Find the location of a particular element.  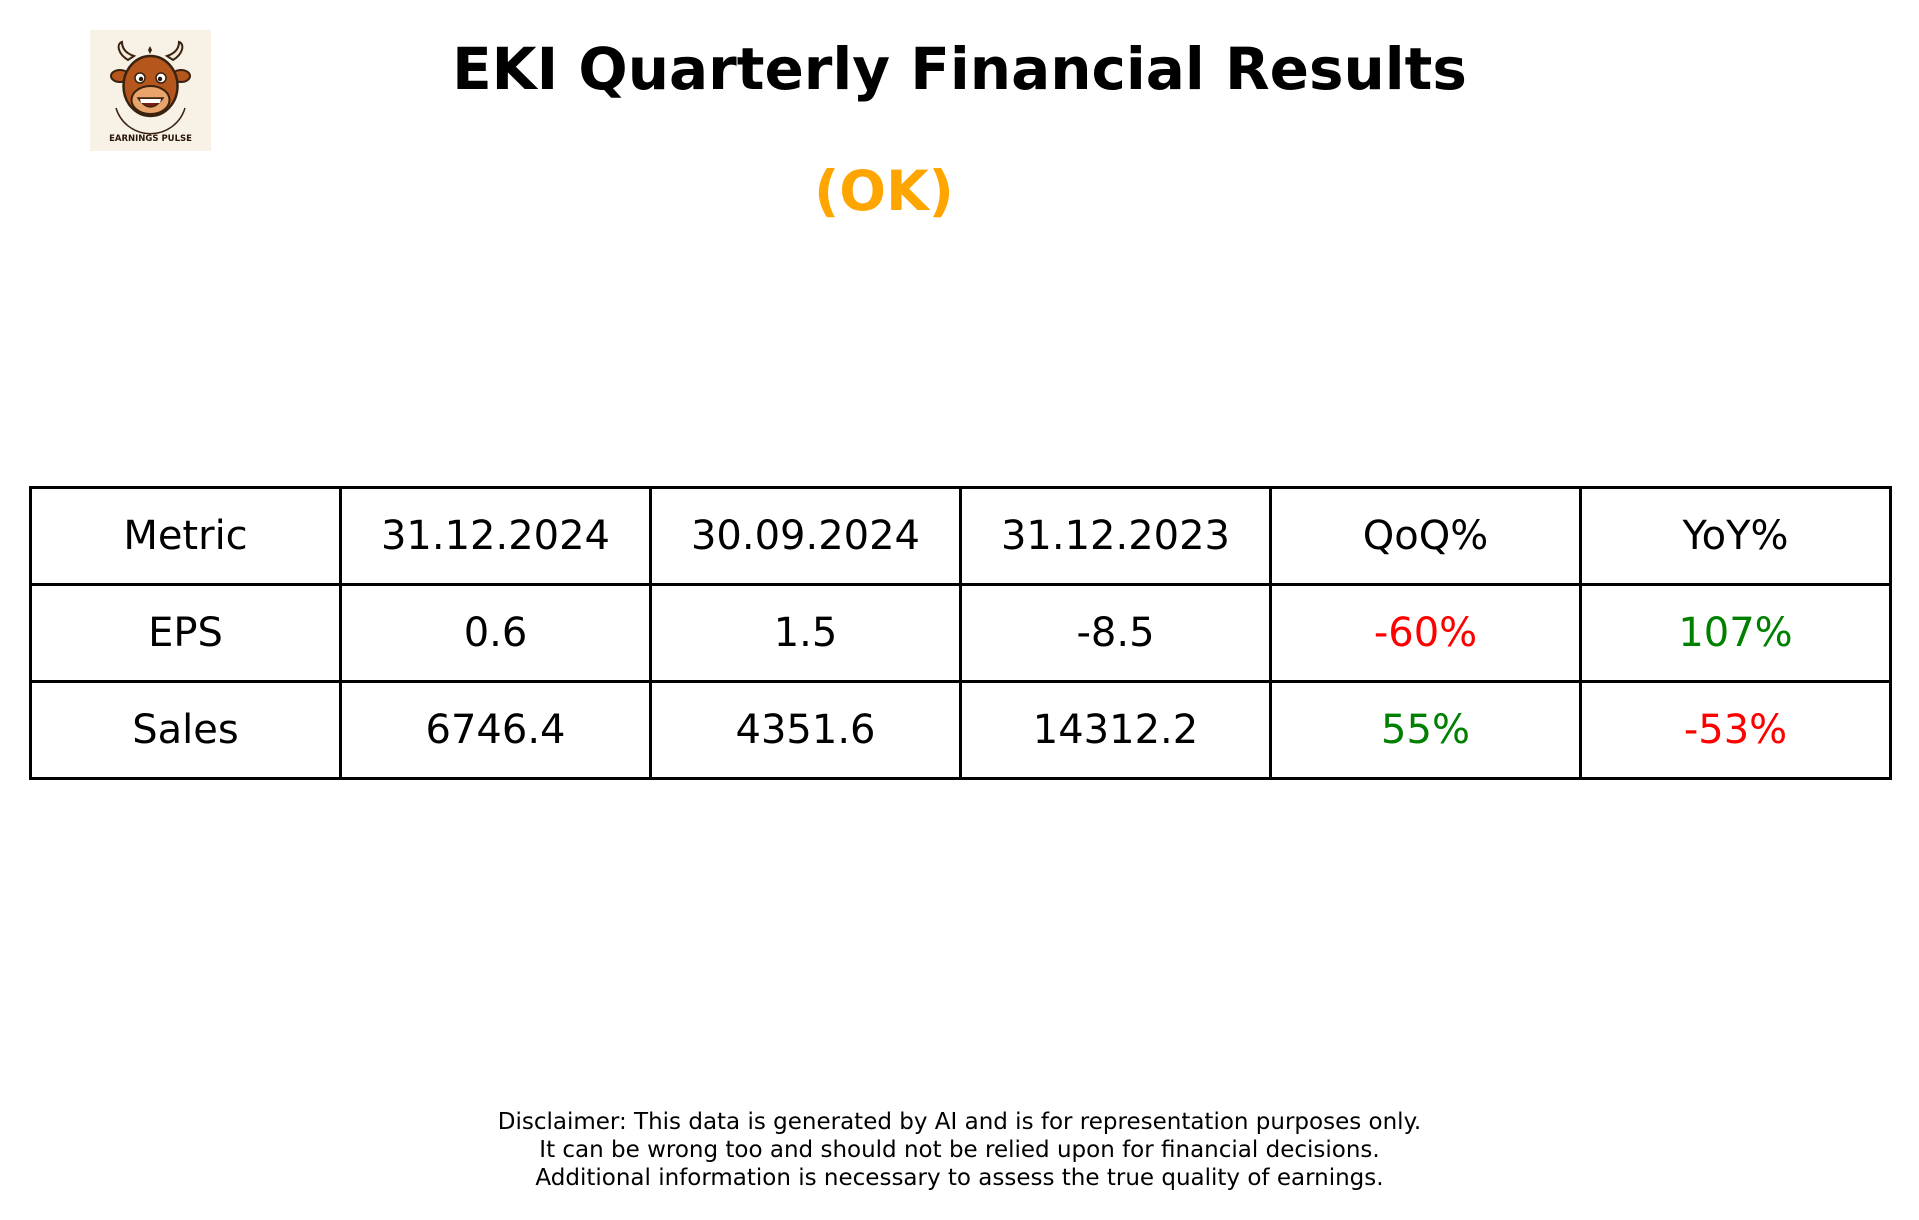

yoy-change-cell: -53% is located at coordinates (1735, 730).